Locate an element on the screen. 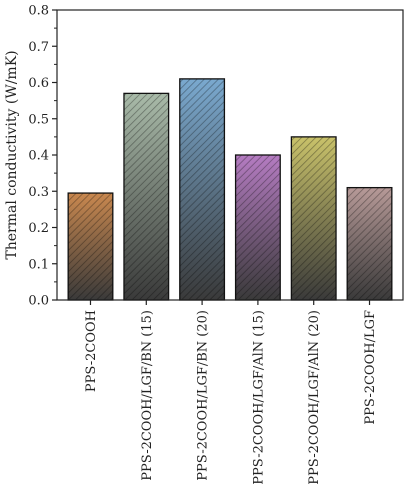  x-category-label: PPS-2COOH/LGF/BN (20) is located at coordinates (203, 395).